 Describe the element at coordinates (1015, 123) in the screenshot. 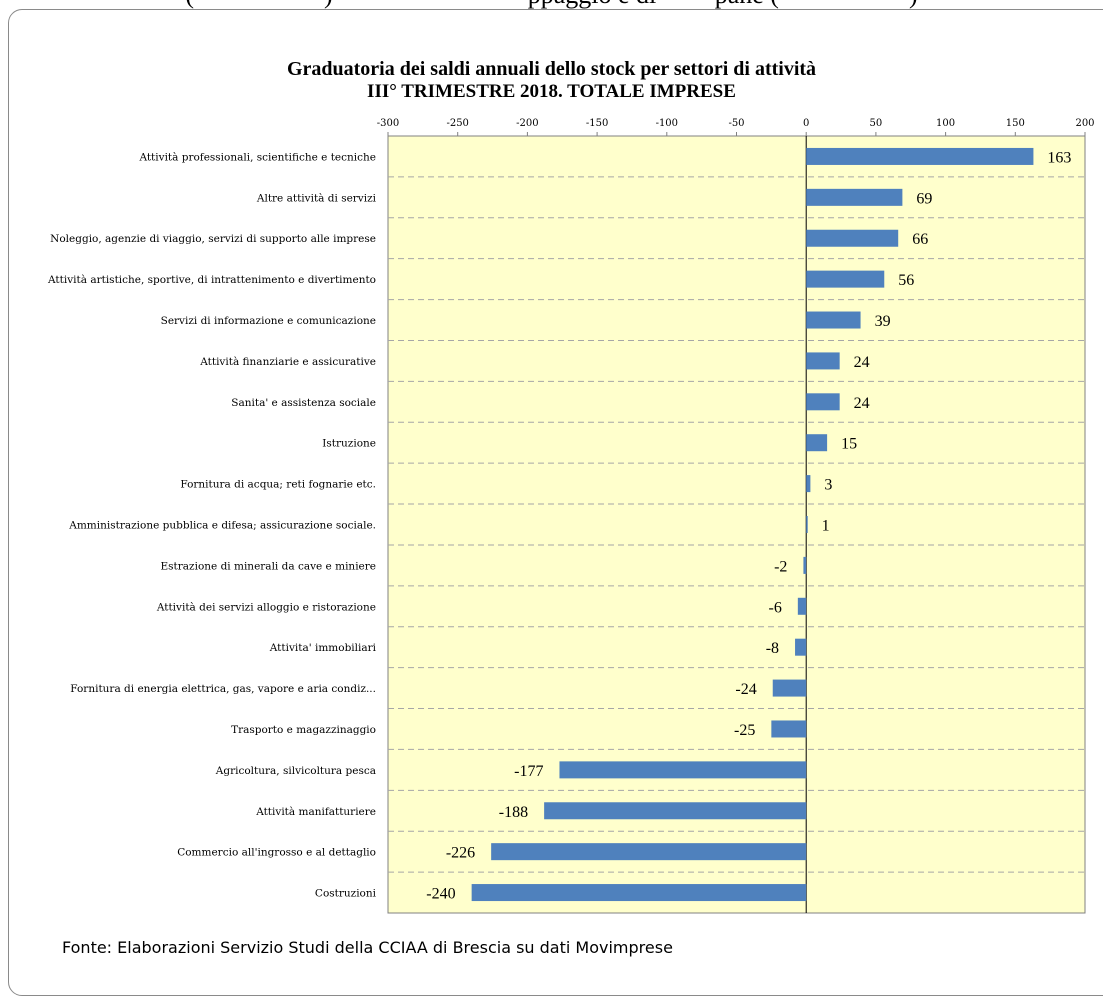

I see `x-tick-label: 150` at that location.